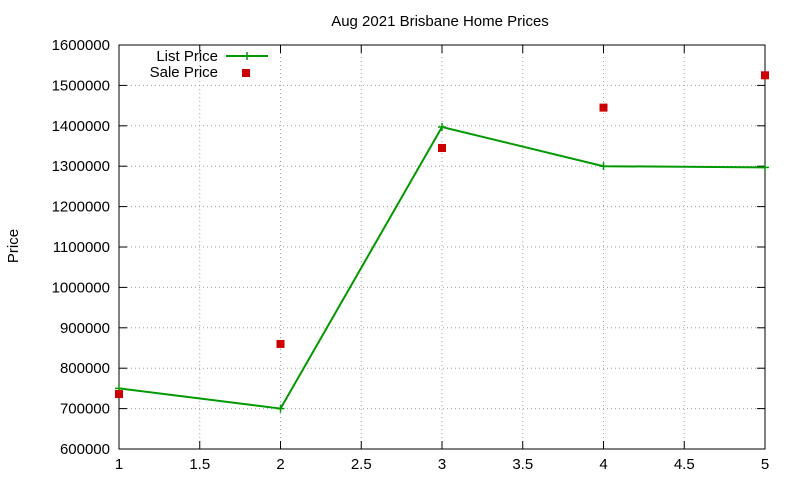 The width and height of the screenshot is (800, 480). I want to click on y-tick-label: 1000000, so click(81, 287).